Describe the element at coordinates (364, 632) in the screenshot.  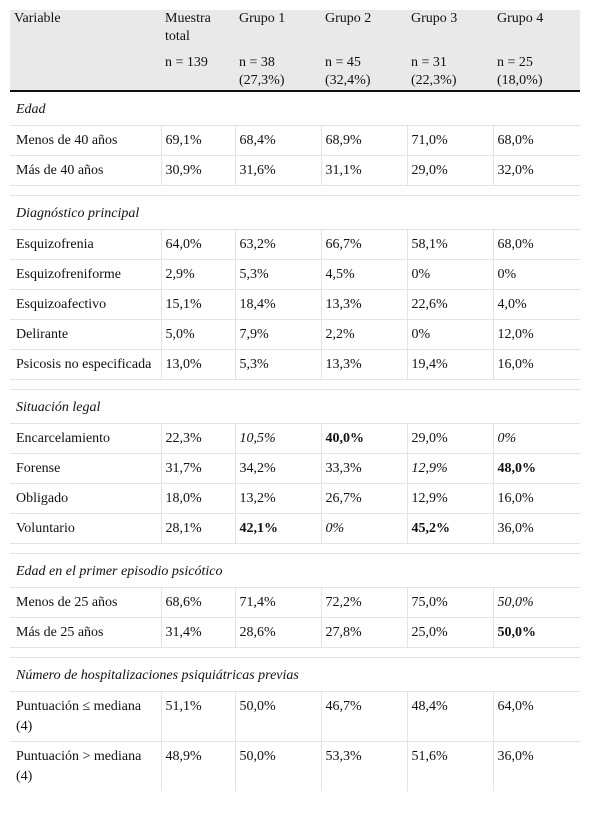
I see `value-cell: 27,8%` at that location.